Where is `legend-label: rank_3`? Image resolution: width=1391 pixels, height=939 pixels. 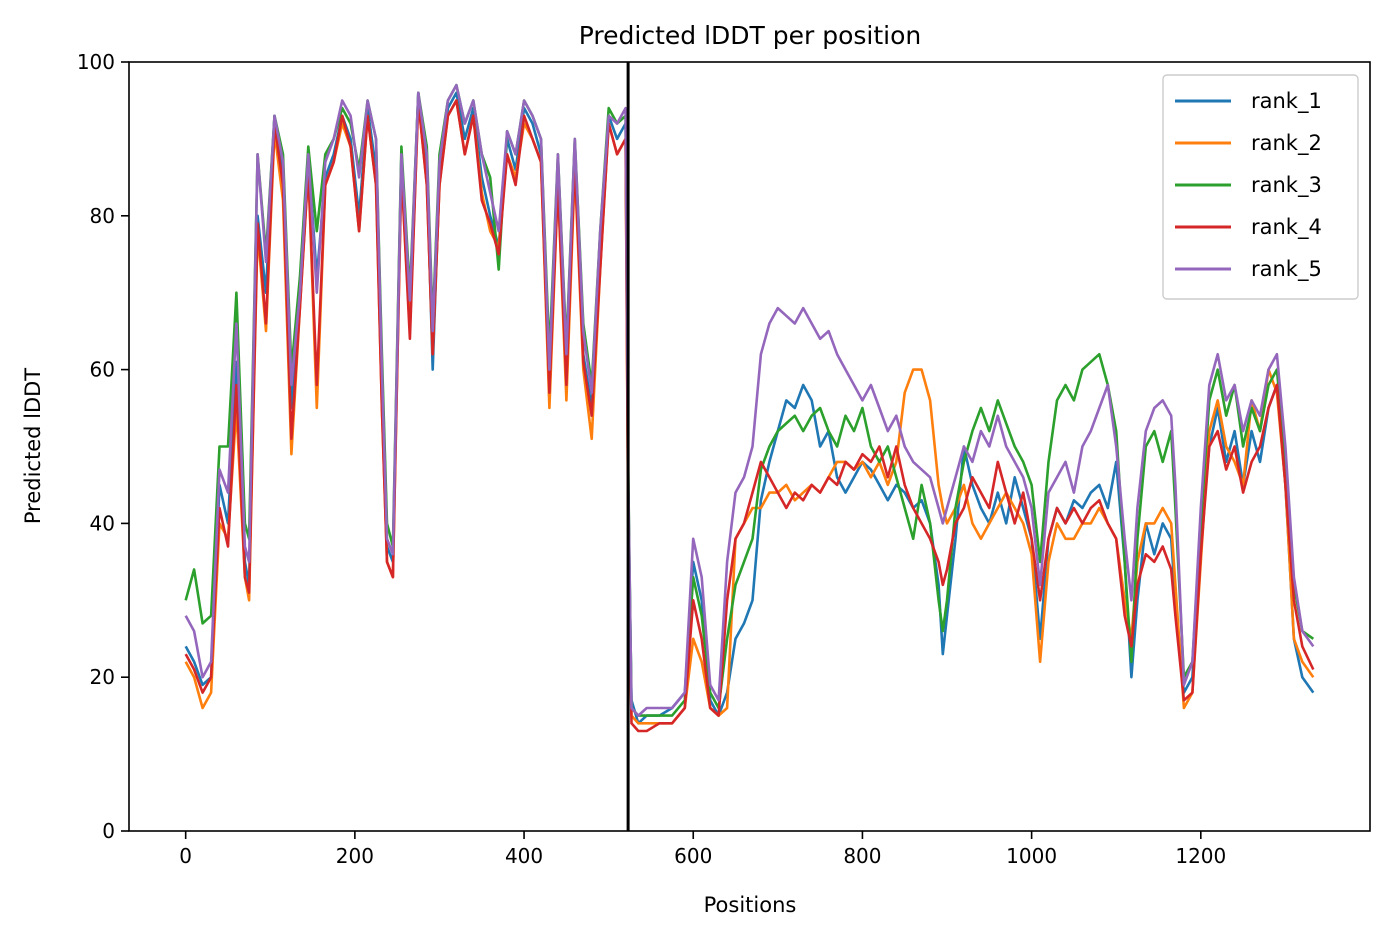
legend-label: rank_3 is located at coordinates (1286, 185).